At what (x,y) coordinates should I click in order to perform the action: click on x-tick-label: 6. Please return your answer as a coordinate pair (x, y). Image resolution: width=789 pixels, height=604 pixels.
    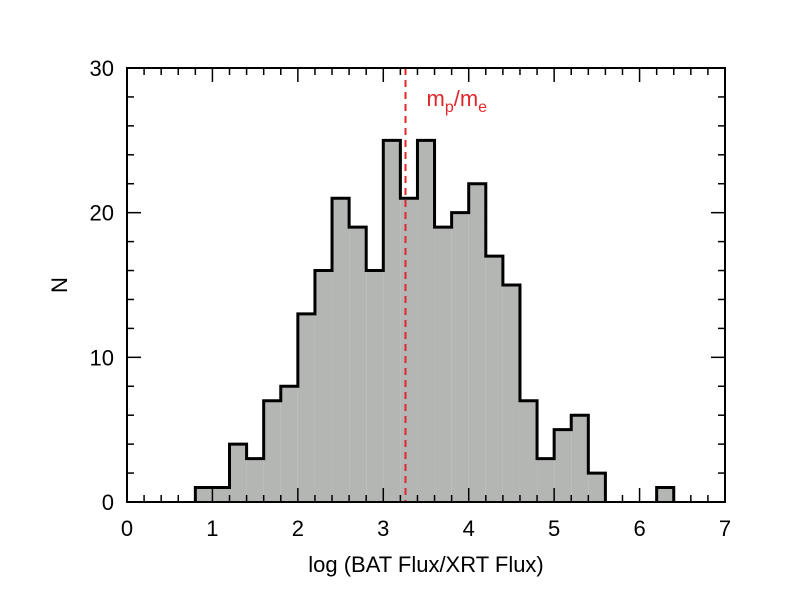
    Looking at the image, I should click on (639, 528).